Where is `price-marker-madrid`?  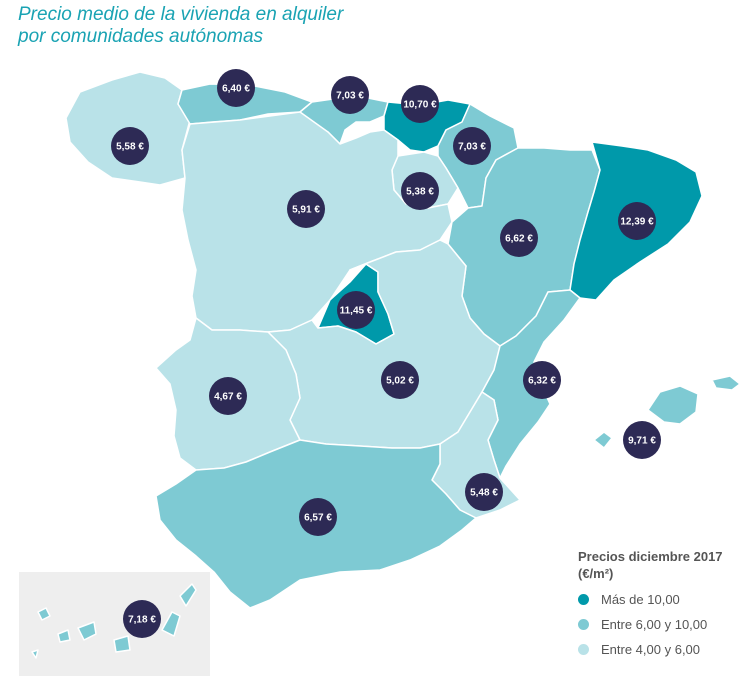 price-marker-madrid is located at coordinates (356, 310).